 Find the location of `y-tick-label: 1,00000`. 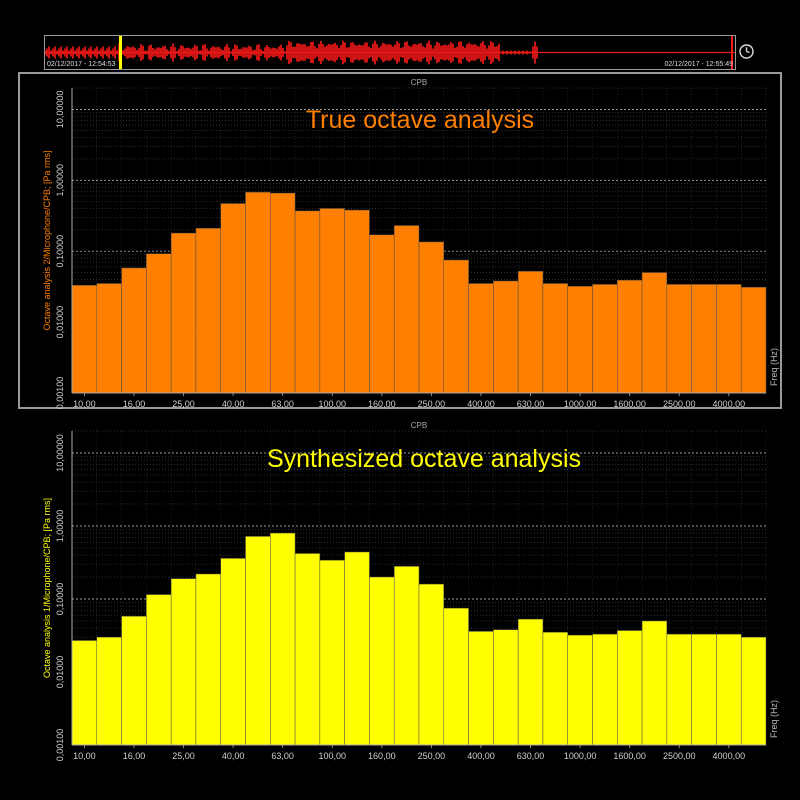

y-tick-label: 1,00000 is located at coordinates (60, 526).